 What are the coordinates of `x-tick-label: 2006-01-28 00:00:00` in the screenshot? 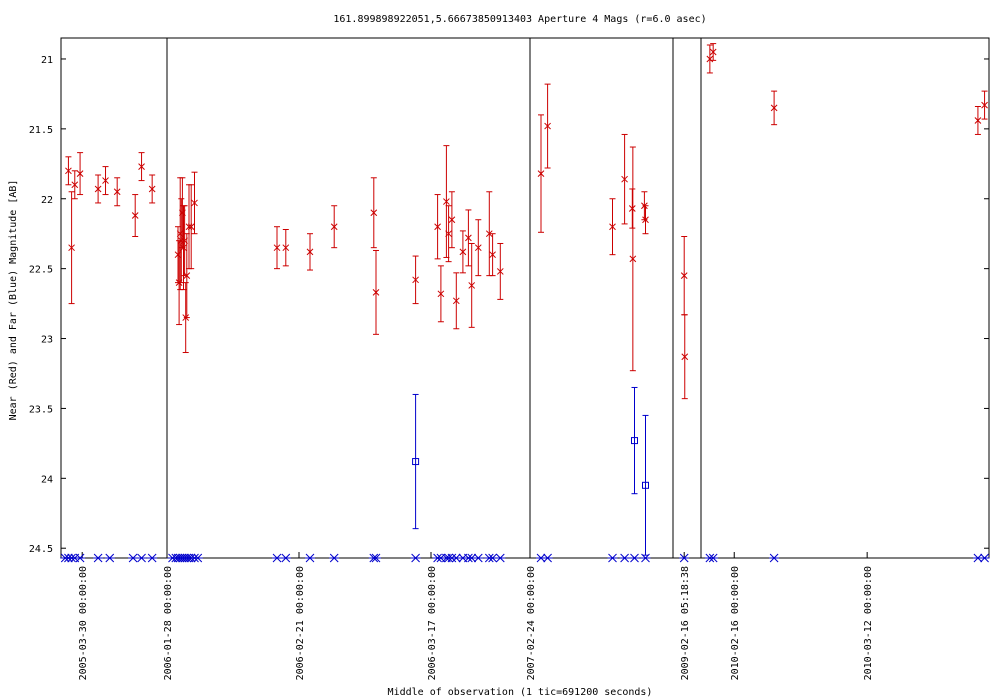 It's located at (168, 623).